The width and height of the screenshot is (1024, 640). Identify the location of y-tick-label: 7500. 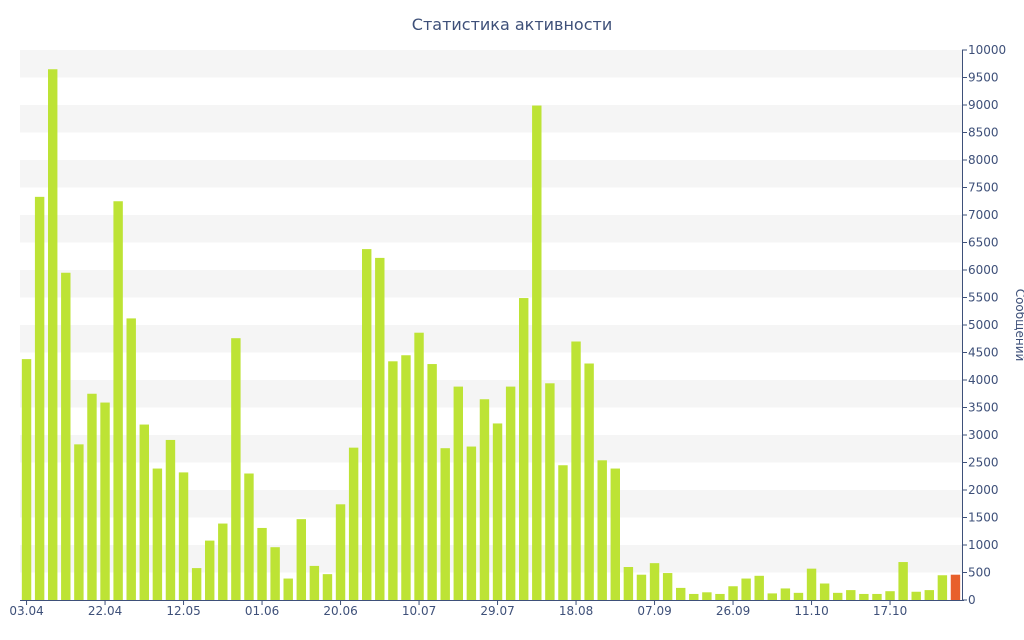
(983, 188).